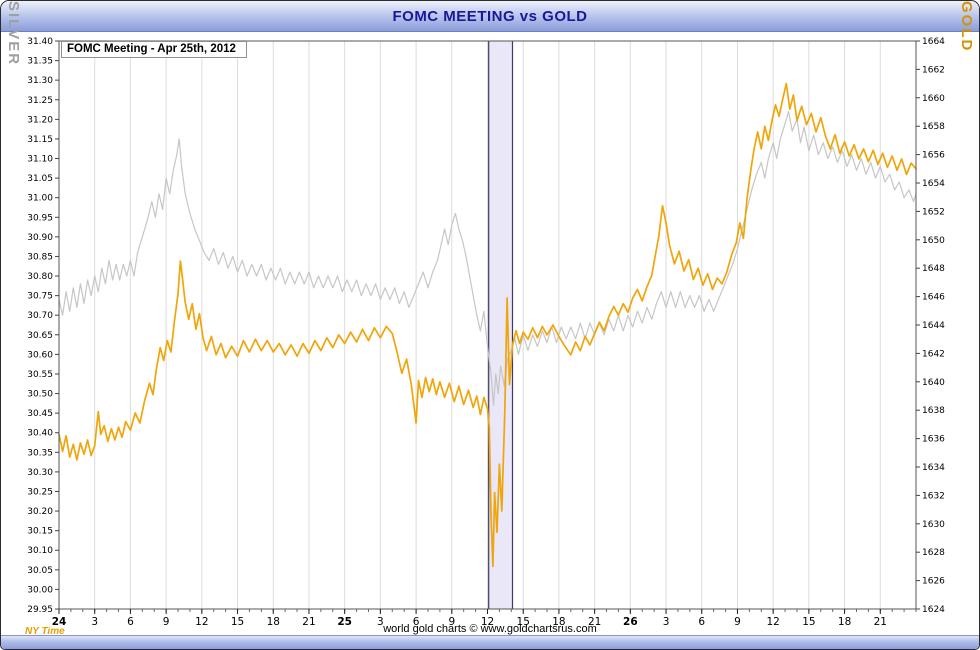 The width and height of the screenshot is (980, 650). Describe the element at coordinates (40, 473) in the screenshot. I see `left-tick-label: 30.30` at that location.